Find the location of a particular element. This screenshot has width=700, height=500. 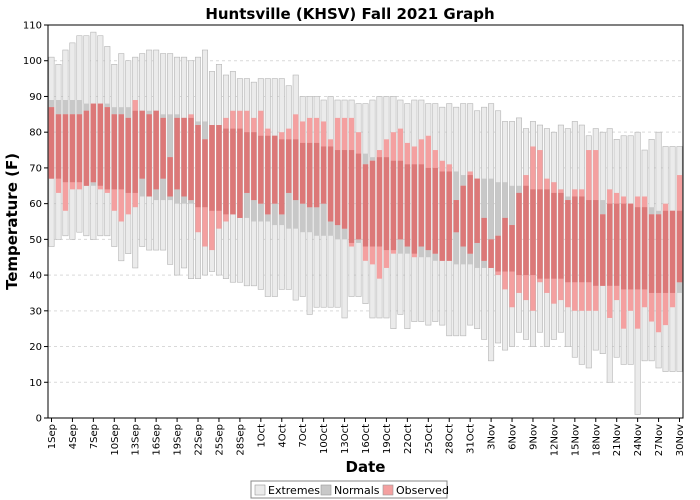

x-tick-label: 22Sep is located at coordinates (199, 440).